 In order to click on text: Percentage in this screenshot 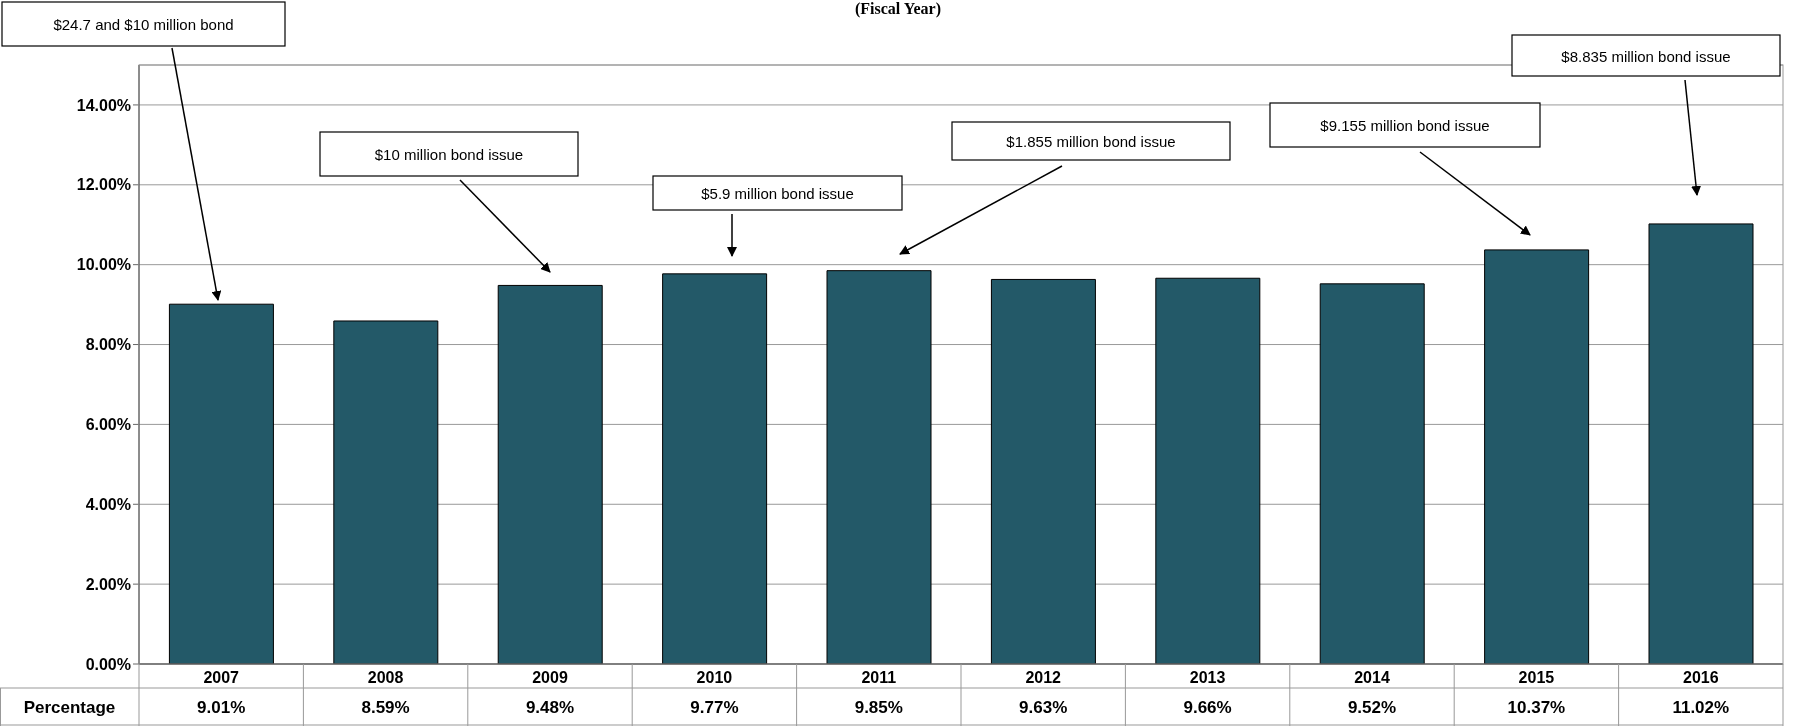, I will do `click(69, 707)`.